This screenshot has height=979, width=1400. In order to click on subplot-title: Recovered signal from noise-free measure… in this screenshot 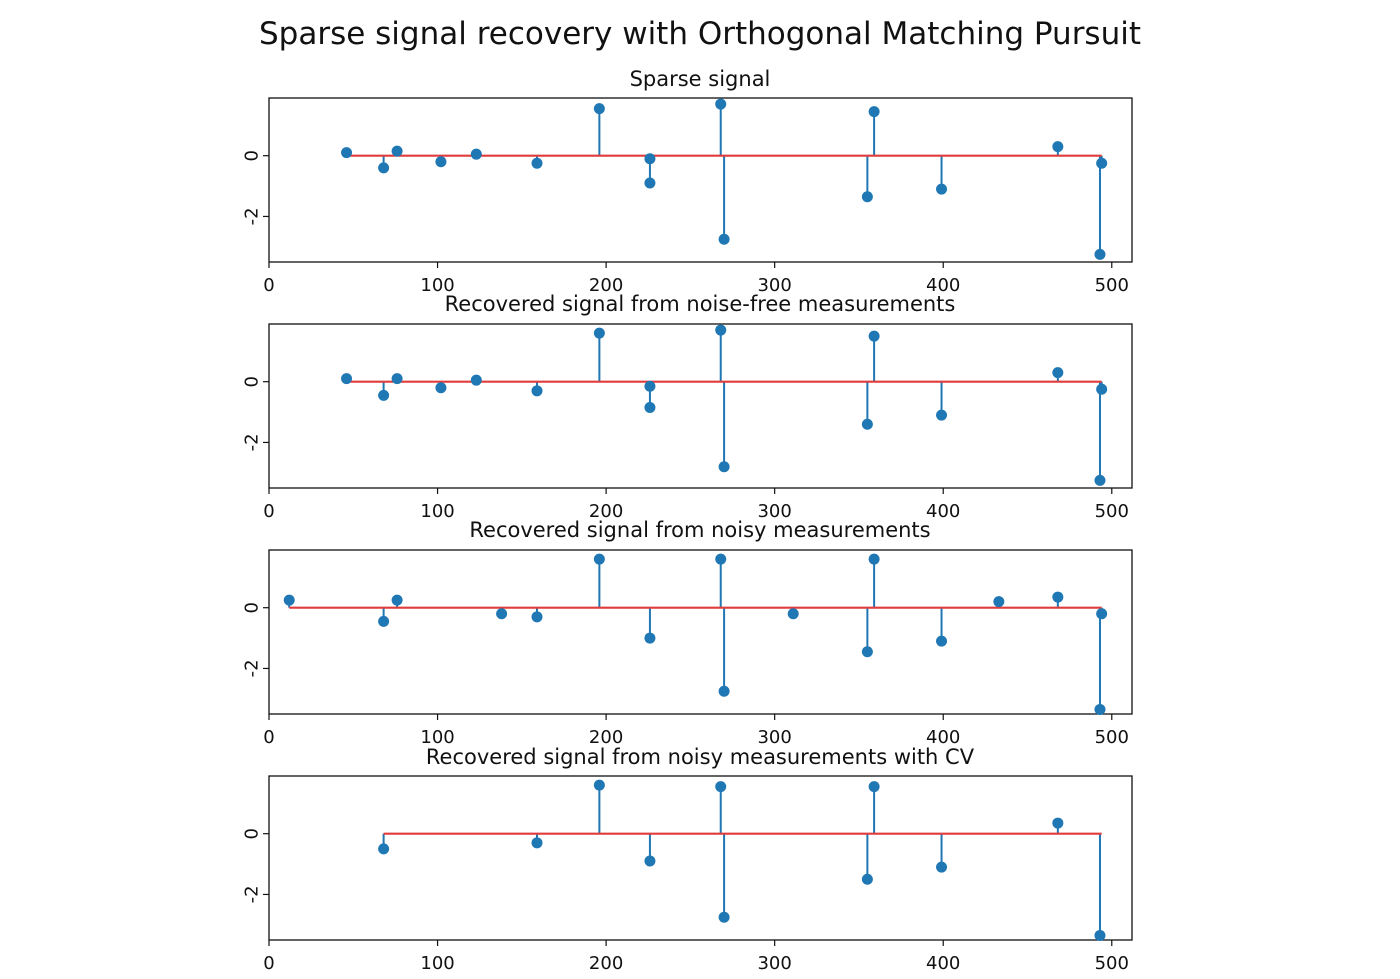, I will do `click(700, 304)`.